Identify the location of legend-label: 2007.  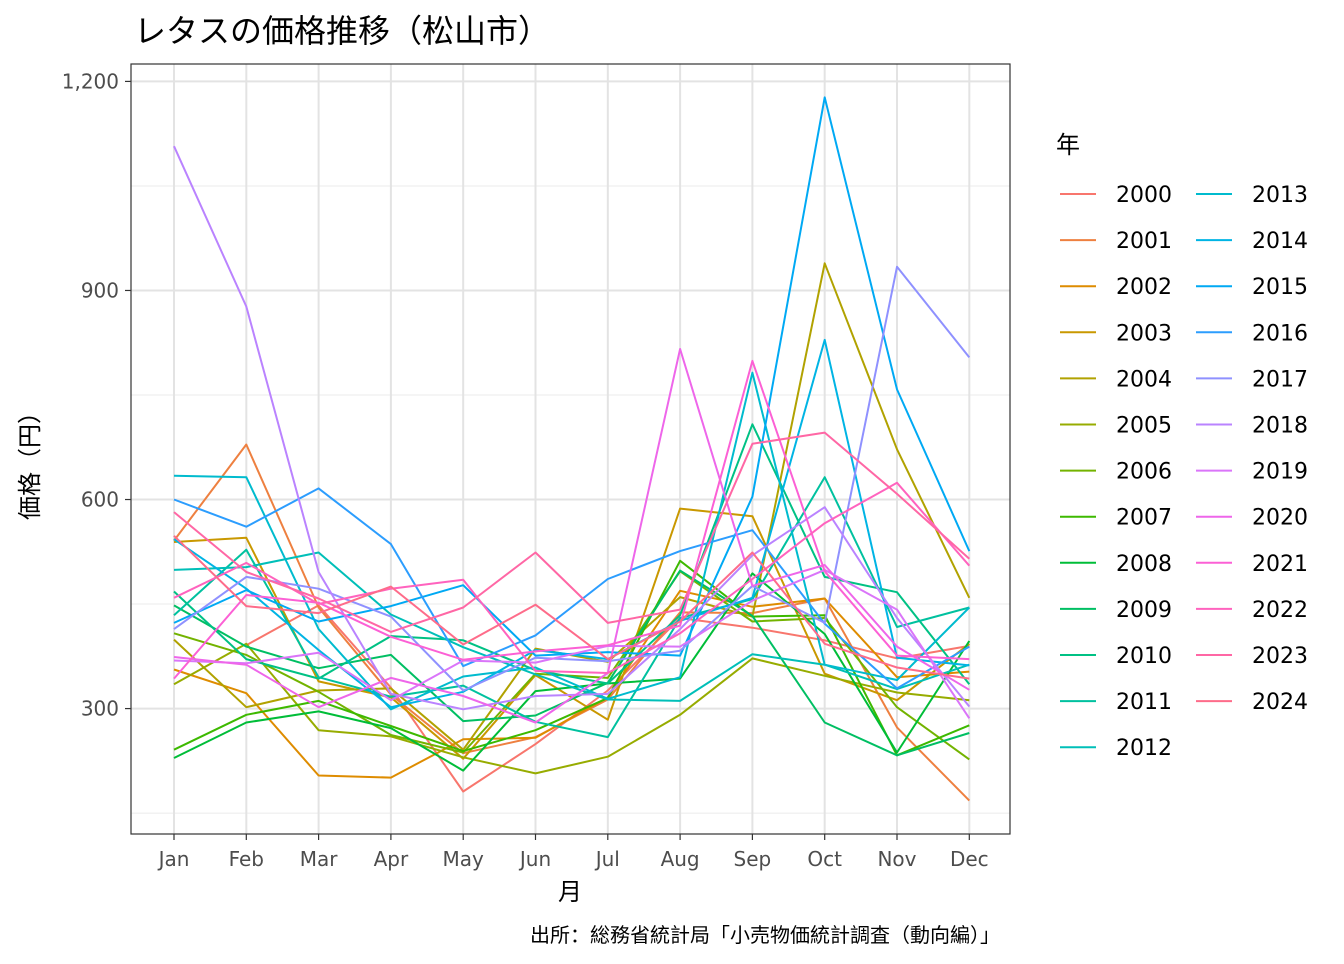
(1144, 518).